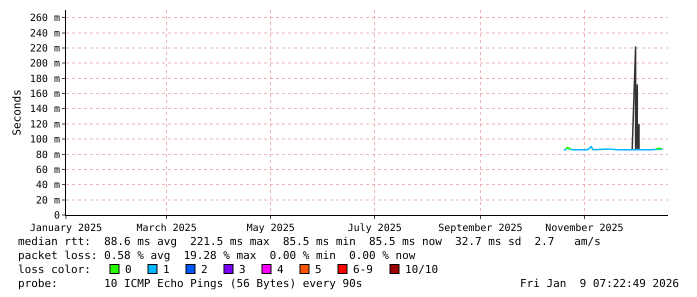  Describe the element at coordinates (166, 228) in the screenshot. I see `x-tick-label: March 2025` at that location.